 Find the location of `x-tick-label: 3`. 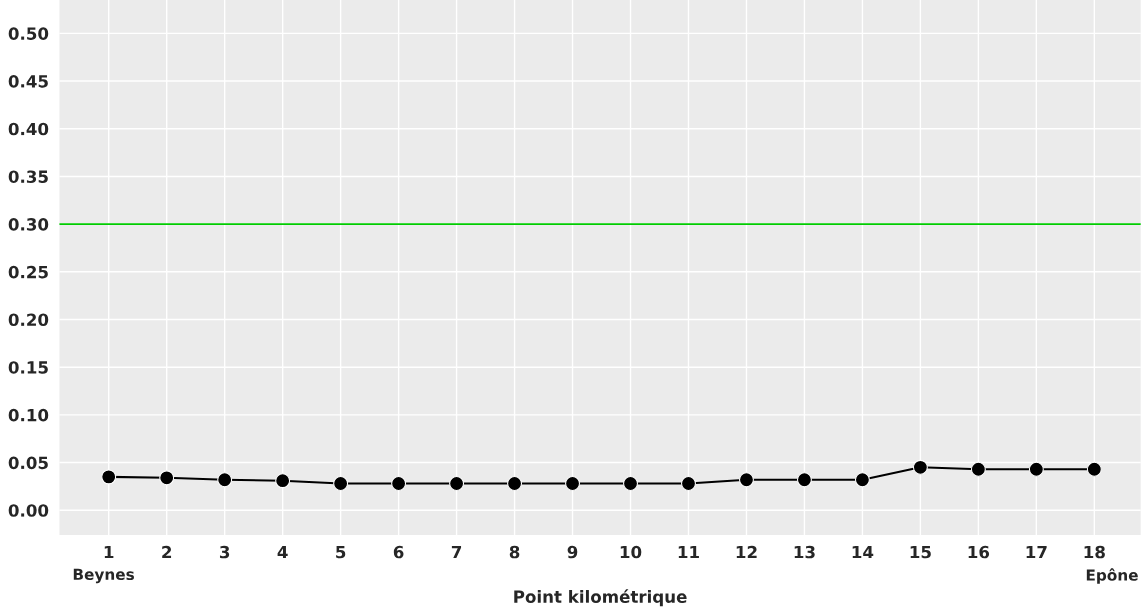

x-tick-label: 3 is located at coordinates (224, 552).